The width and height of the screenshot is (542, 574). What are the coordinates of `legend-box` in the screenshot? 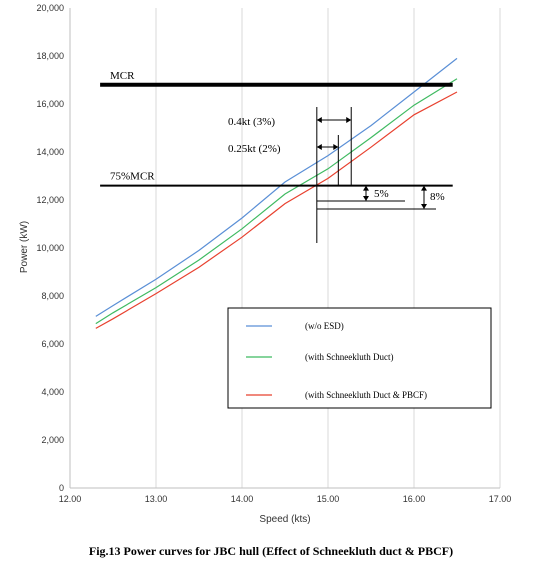 It's located at (359, 358).